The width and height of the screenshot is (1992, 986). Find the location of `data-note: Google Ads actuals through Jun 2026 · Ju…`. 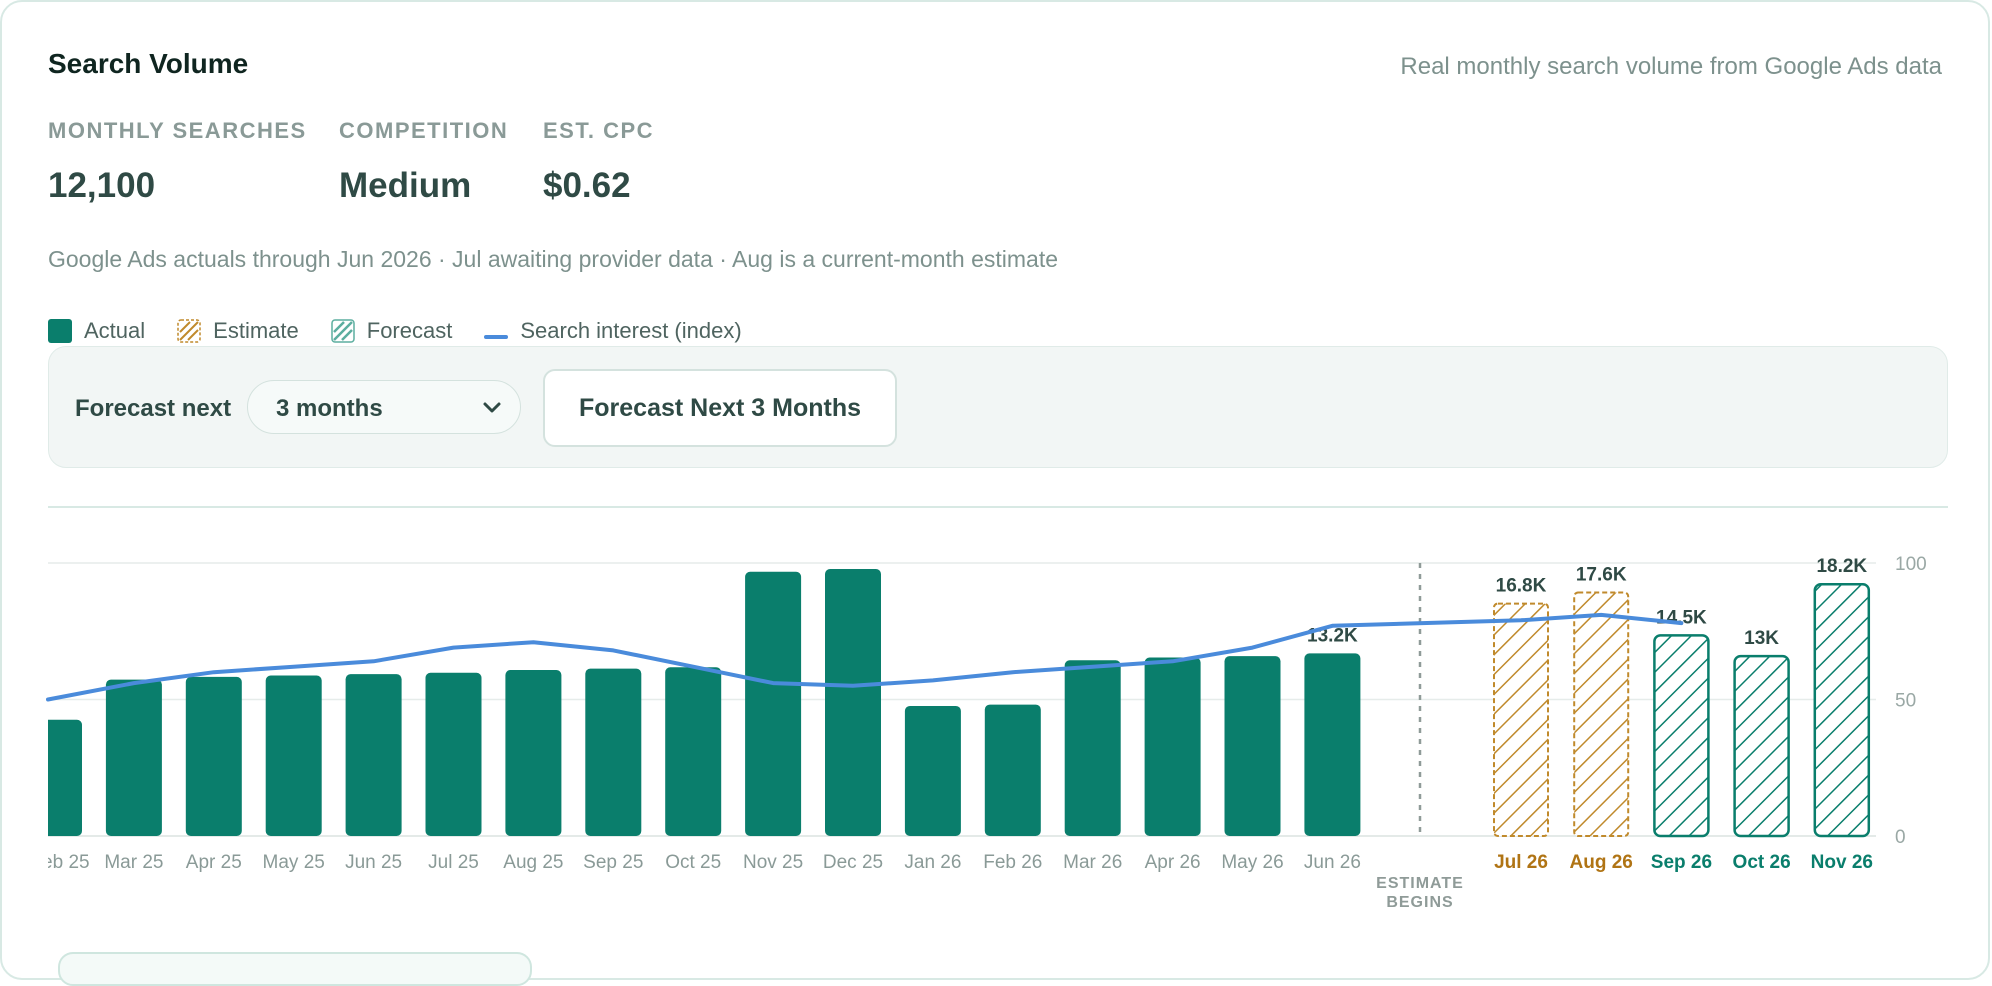

data-note: Google Ads actuals through Jun 2026 · Ju… is located at coordinates (553, 259).